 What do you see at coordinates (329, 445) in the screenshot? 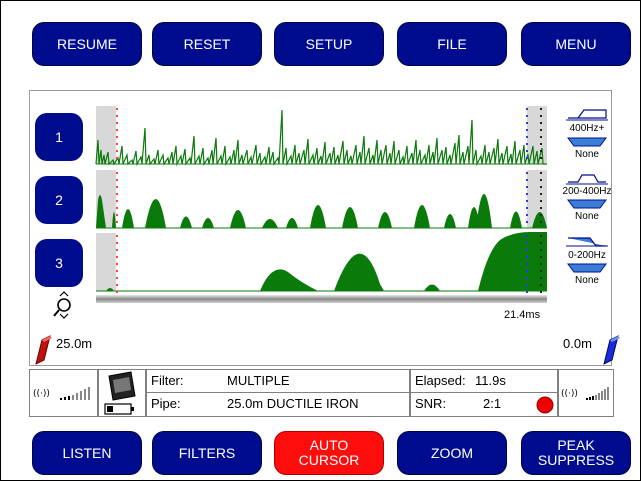
I see `auto-cursor-label-1: AUTO` at bounding box center [329, 445].